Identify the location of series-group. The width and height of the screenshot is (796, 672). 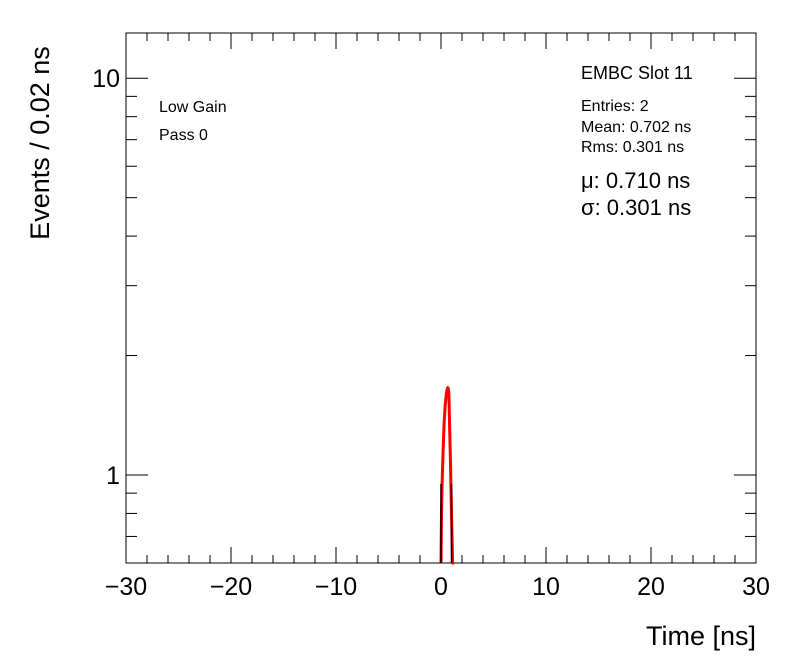
(447, 475).